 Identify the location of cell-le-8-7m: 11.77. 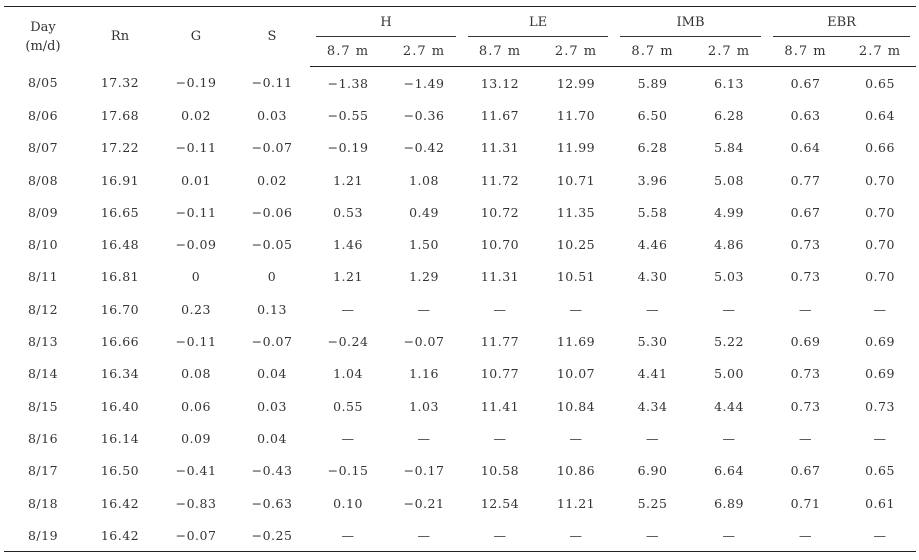
(500, 342).